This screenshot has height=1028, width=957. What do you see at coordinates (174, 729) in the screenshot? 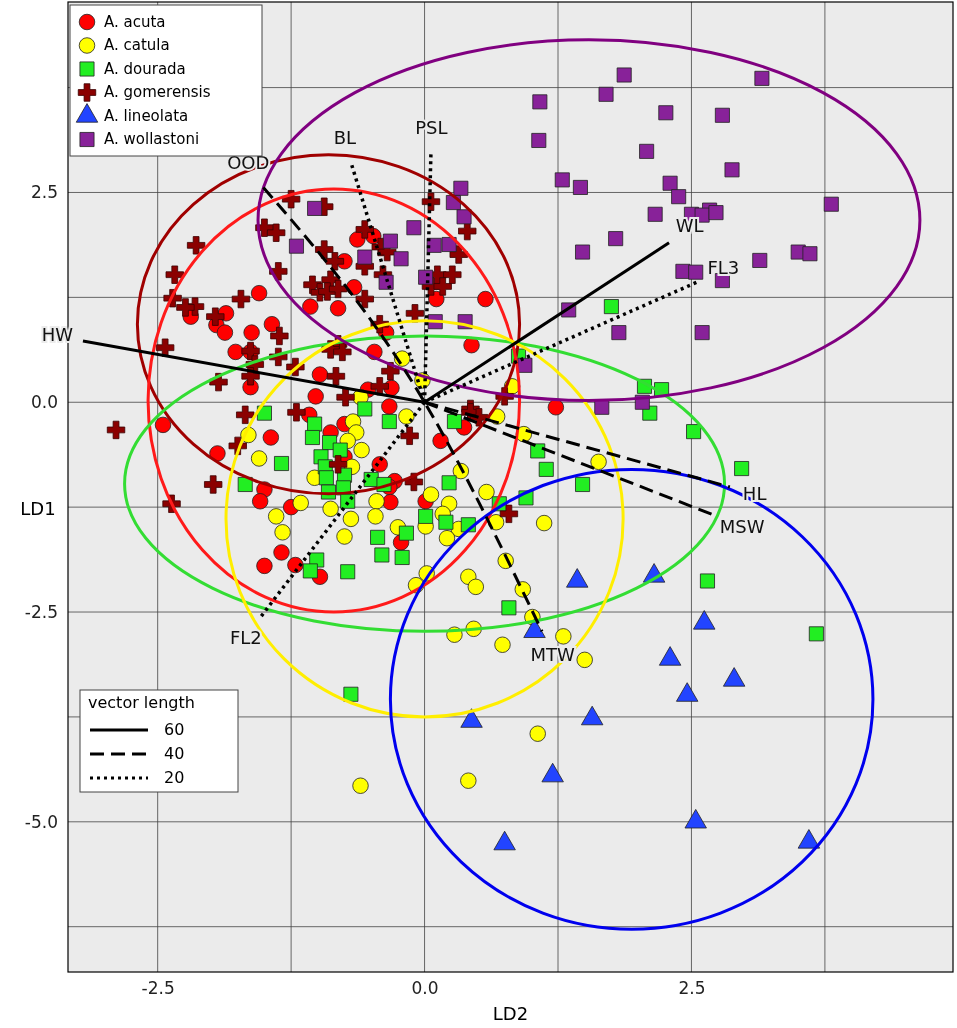
I see `legend-label: 60` at bounding box center [174, 729].